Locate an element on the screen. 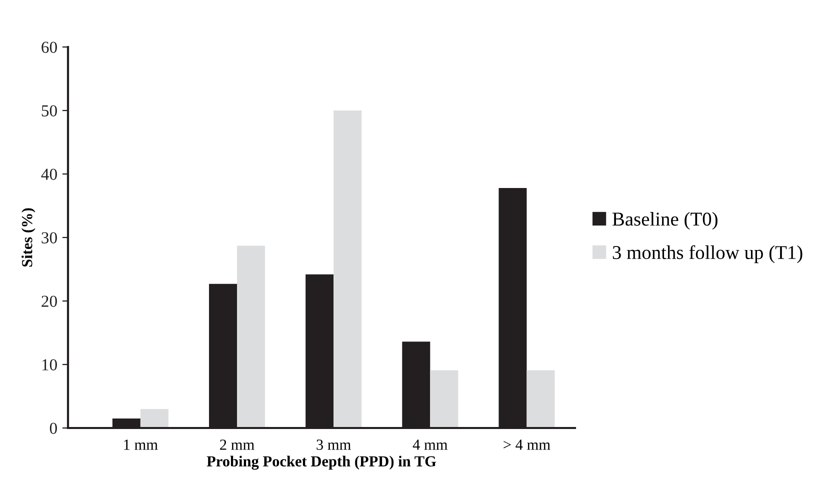 Image resolution: width=839 pixels, height=482 pixels. x-tick-label: 3 mm is located at coordinates (333, 445).